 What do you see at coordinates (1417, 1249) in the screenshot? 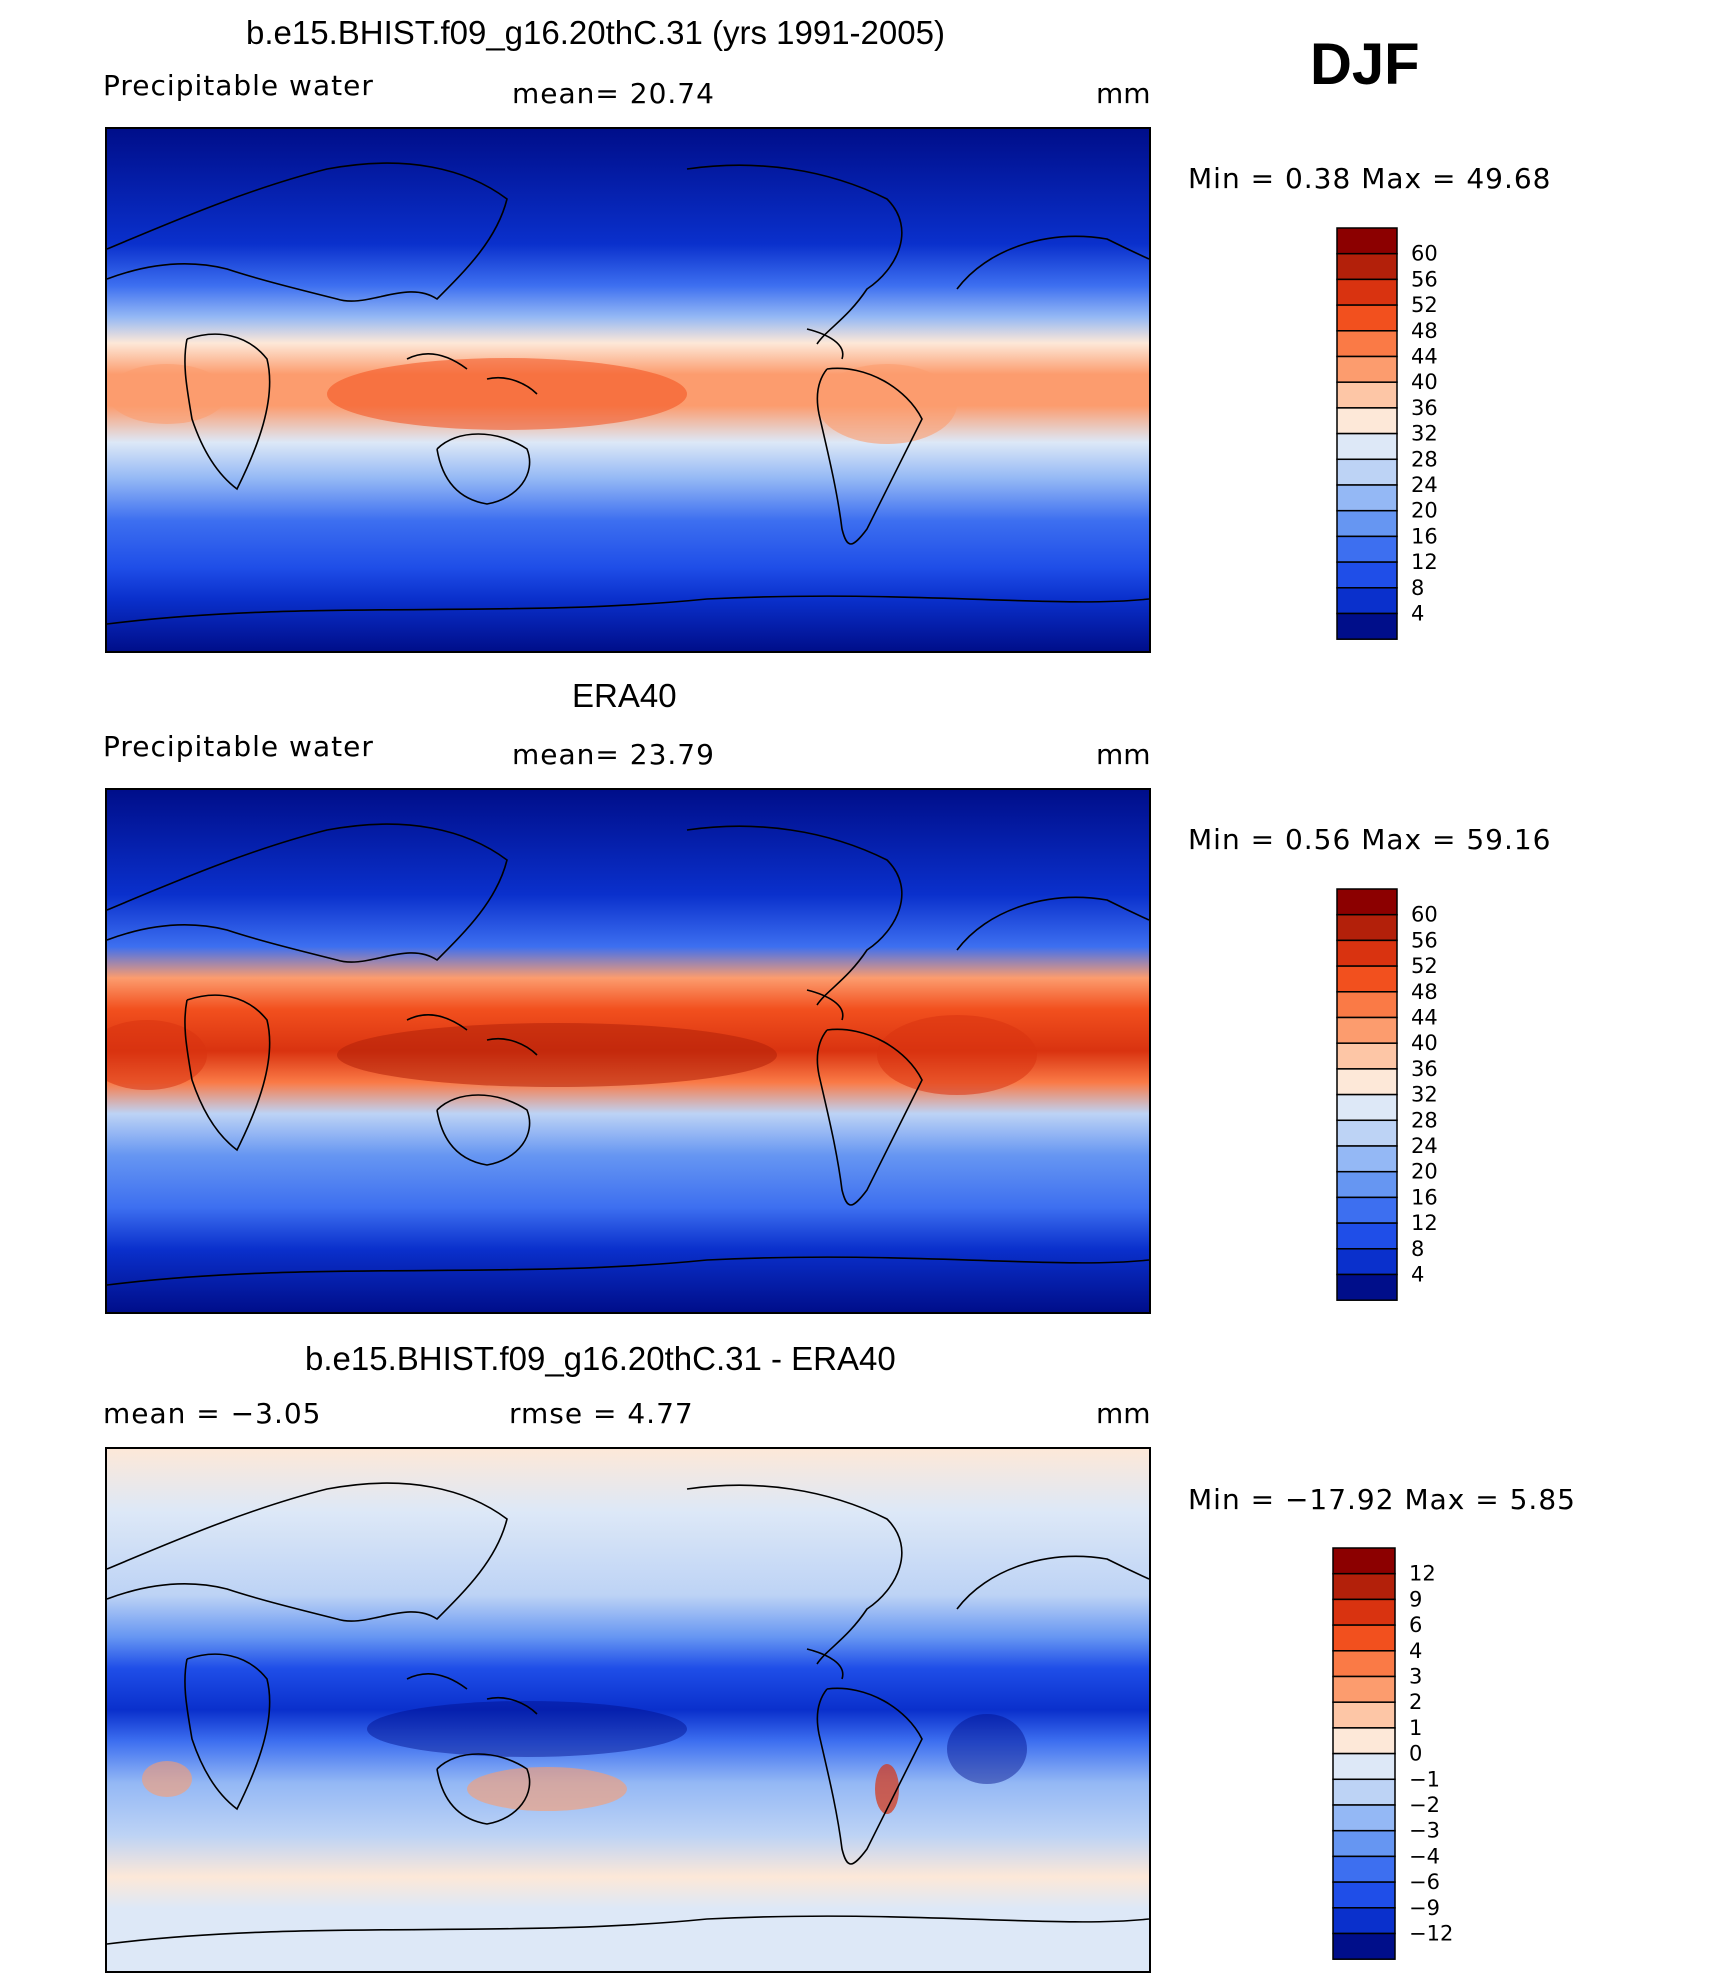
I see `panel-2-colorbar-tick-label: 8` at bounding box center [1417, 1249].